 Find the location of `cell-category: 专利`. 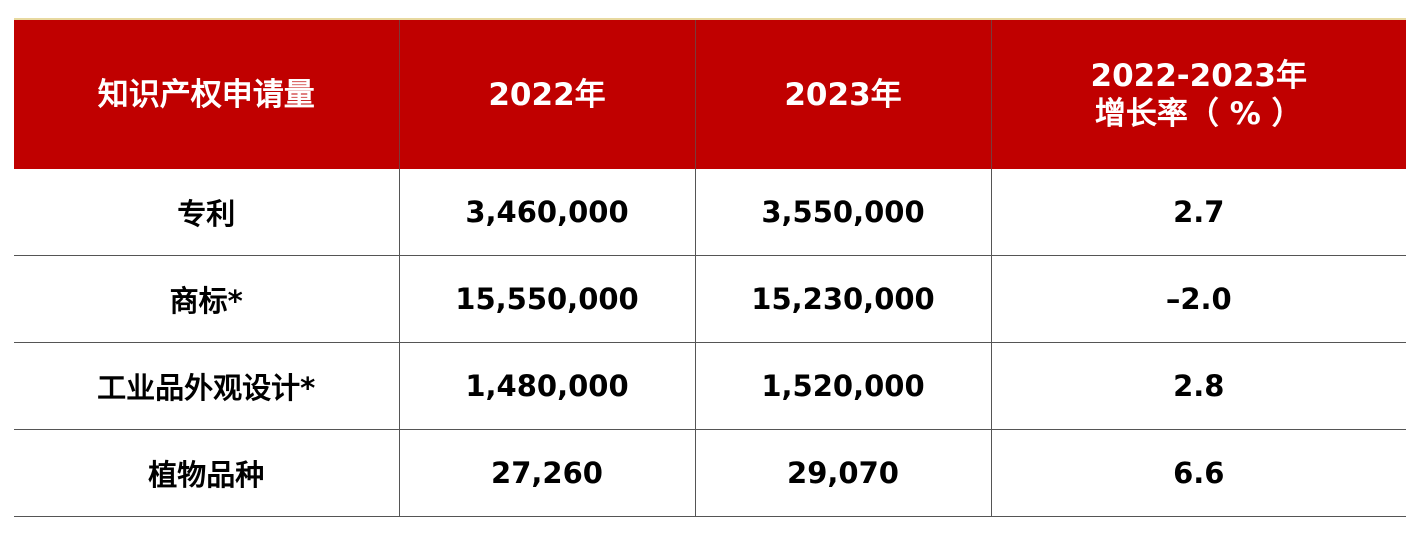

cell-category: 专利 is located at coordinates (206, 212).